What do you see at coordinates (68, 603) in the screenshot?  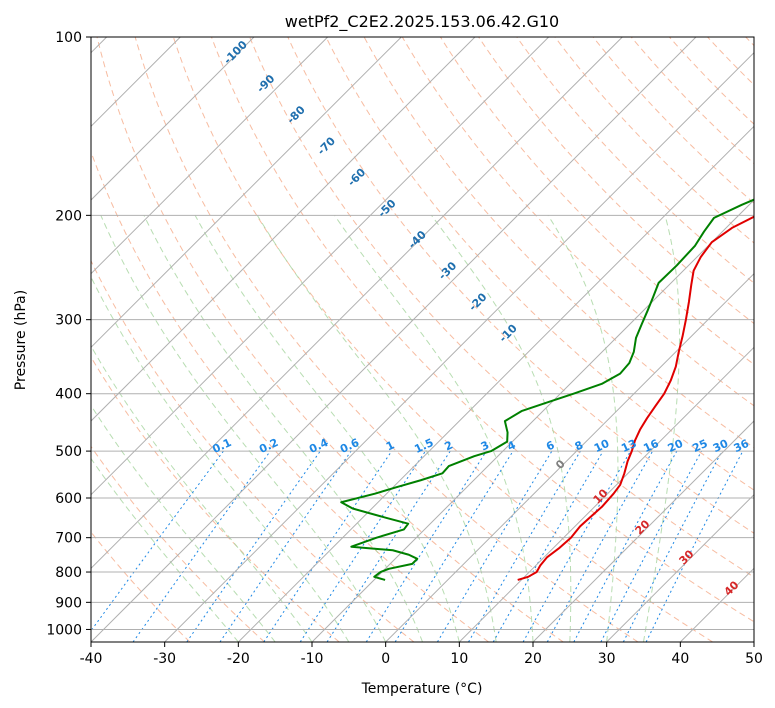 I see `y-tick-label: 900` at bounding box center [68, 603].